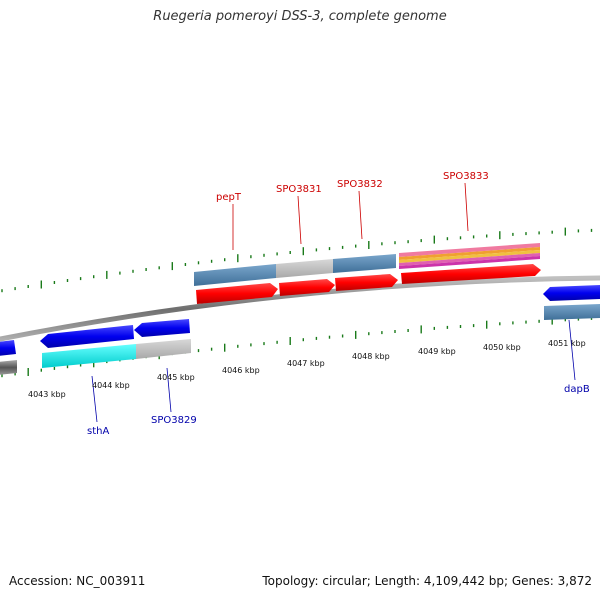 The width and height of the screenshot is (600, 600). Describe the element at coordinates (229, 197) in the screenshot. I see `gene-label-pepT: pepT` at that location.